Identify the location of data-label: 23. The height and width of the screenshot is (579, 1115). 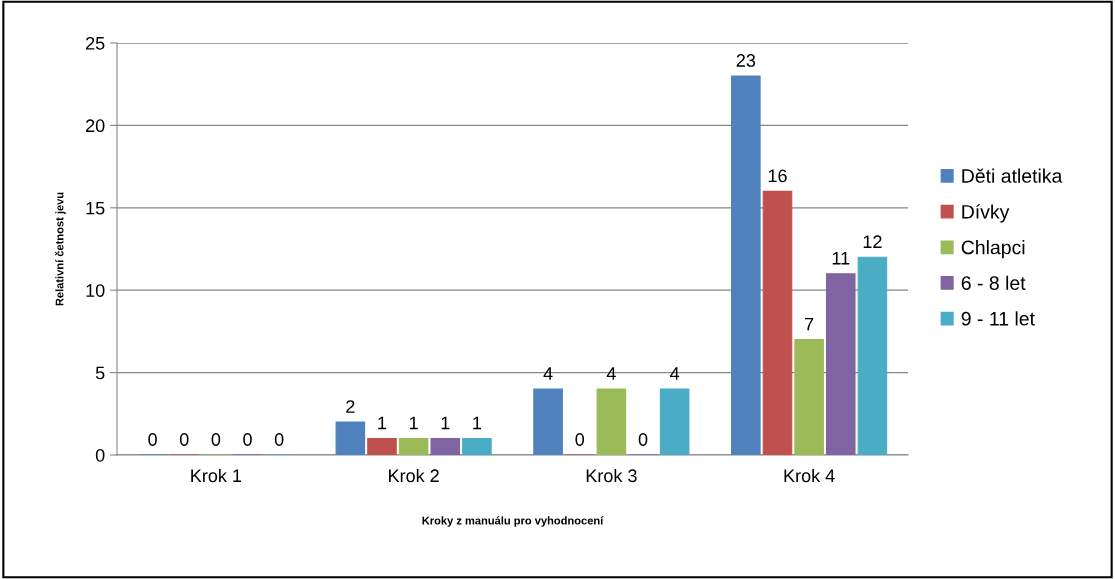
(746, 60).